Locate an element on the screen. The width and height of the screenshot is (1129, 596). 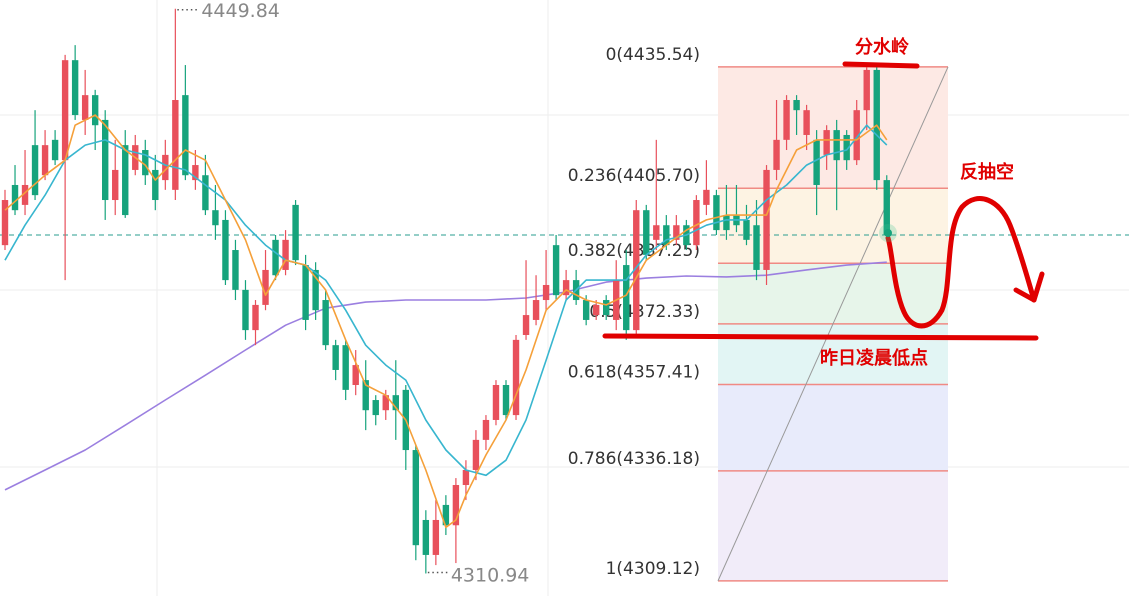
fib-label: 0.786(4336.18) is located at coordinates (634, 459).